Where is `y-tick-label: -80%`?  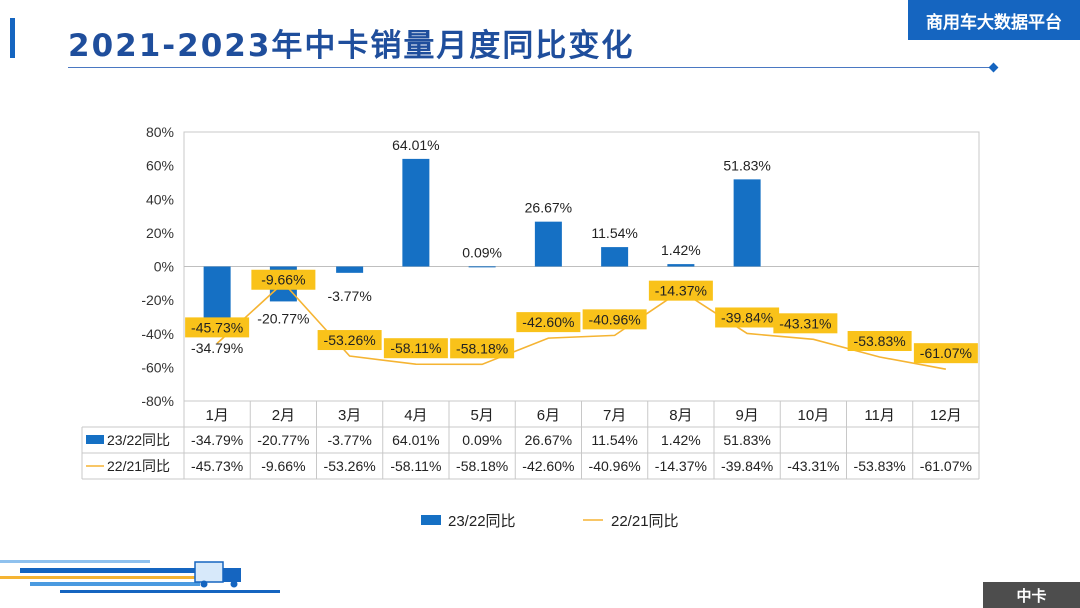 y-tick-label: -80% is located at coordinates (157, 401).